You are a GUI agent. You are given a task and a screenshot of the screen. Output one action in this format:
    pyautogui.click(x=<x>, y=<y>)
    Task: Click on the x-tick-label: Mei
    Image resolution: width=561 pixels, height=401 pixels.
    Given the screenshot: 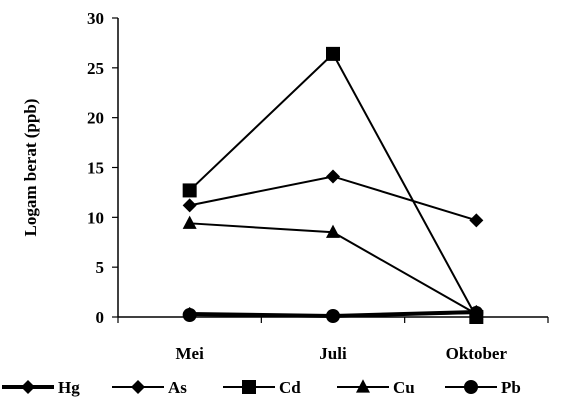 What is the action you would take?
    pyautogui.click(x=190, y=353)
    